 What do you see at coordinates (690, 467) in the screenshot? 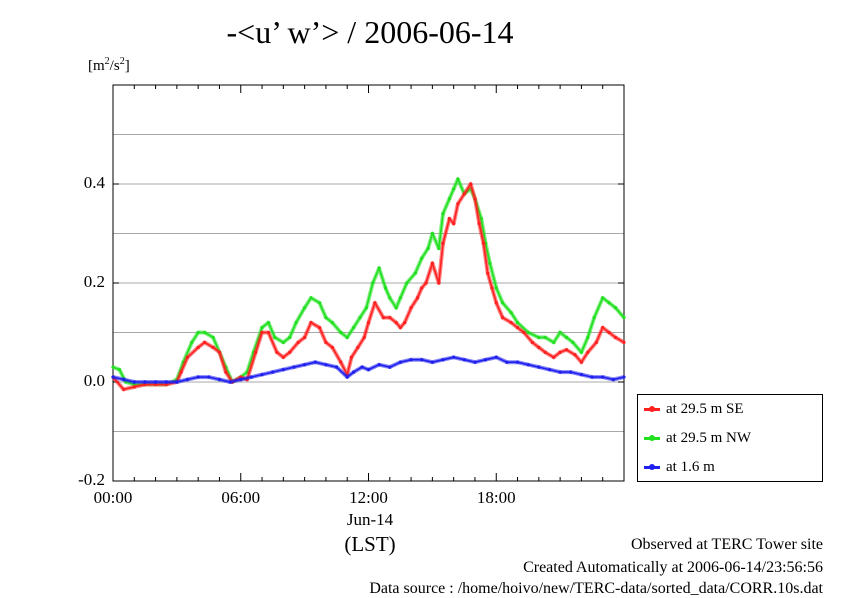
I see `legend-label-low: at 1.6 m` at bounding box center [690, 467].